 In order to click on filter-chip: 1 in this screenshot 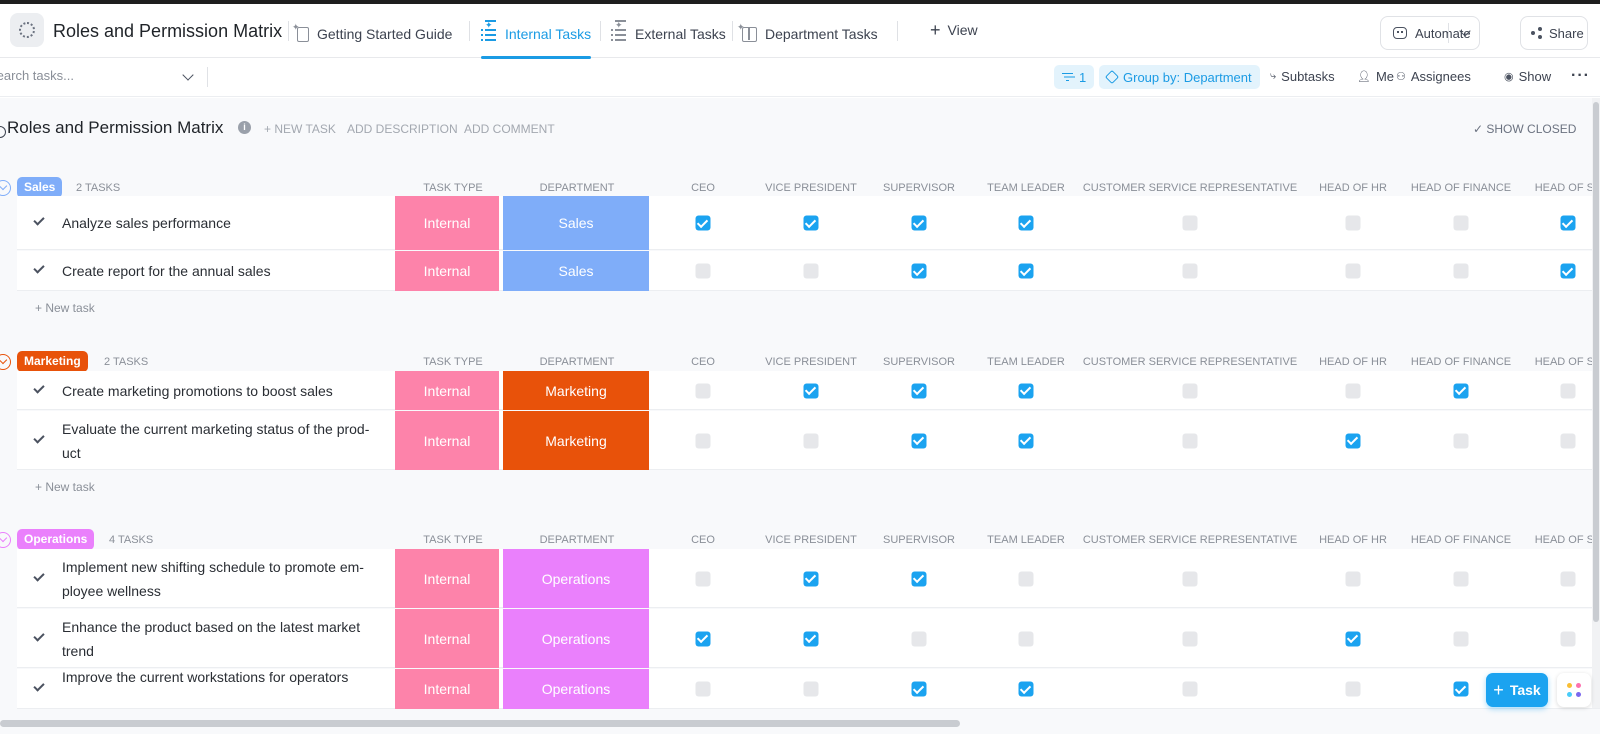, I will do `click(1074, 77)`.